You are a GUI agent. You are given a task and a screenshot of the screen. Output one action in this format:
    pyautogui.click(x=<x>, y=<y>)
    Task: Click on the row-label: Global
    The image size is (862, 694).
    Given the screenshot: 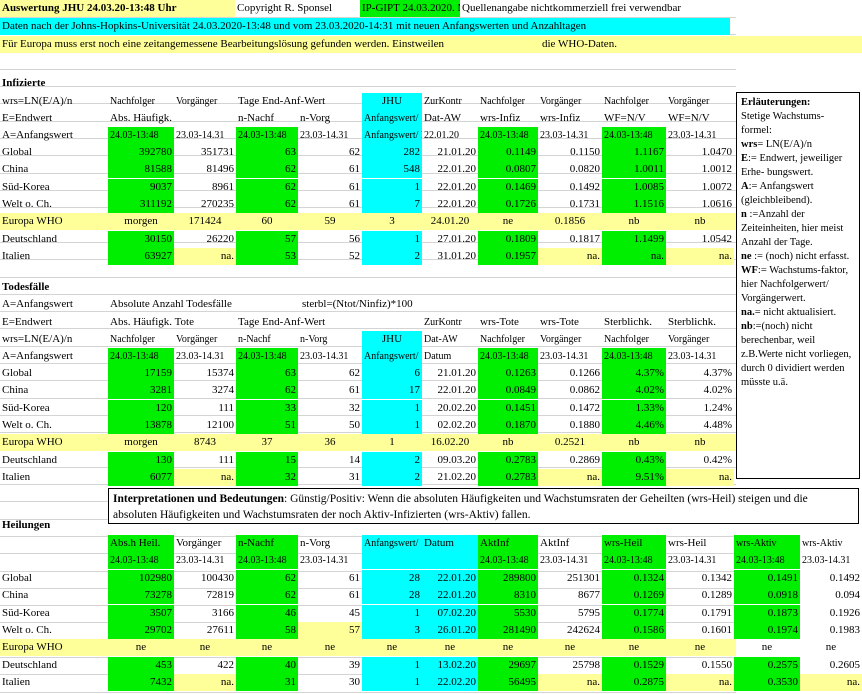 What is the action you would take?
    pyautogui.click(x=17, y=578)
    